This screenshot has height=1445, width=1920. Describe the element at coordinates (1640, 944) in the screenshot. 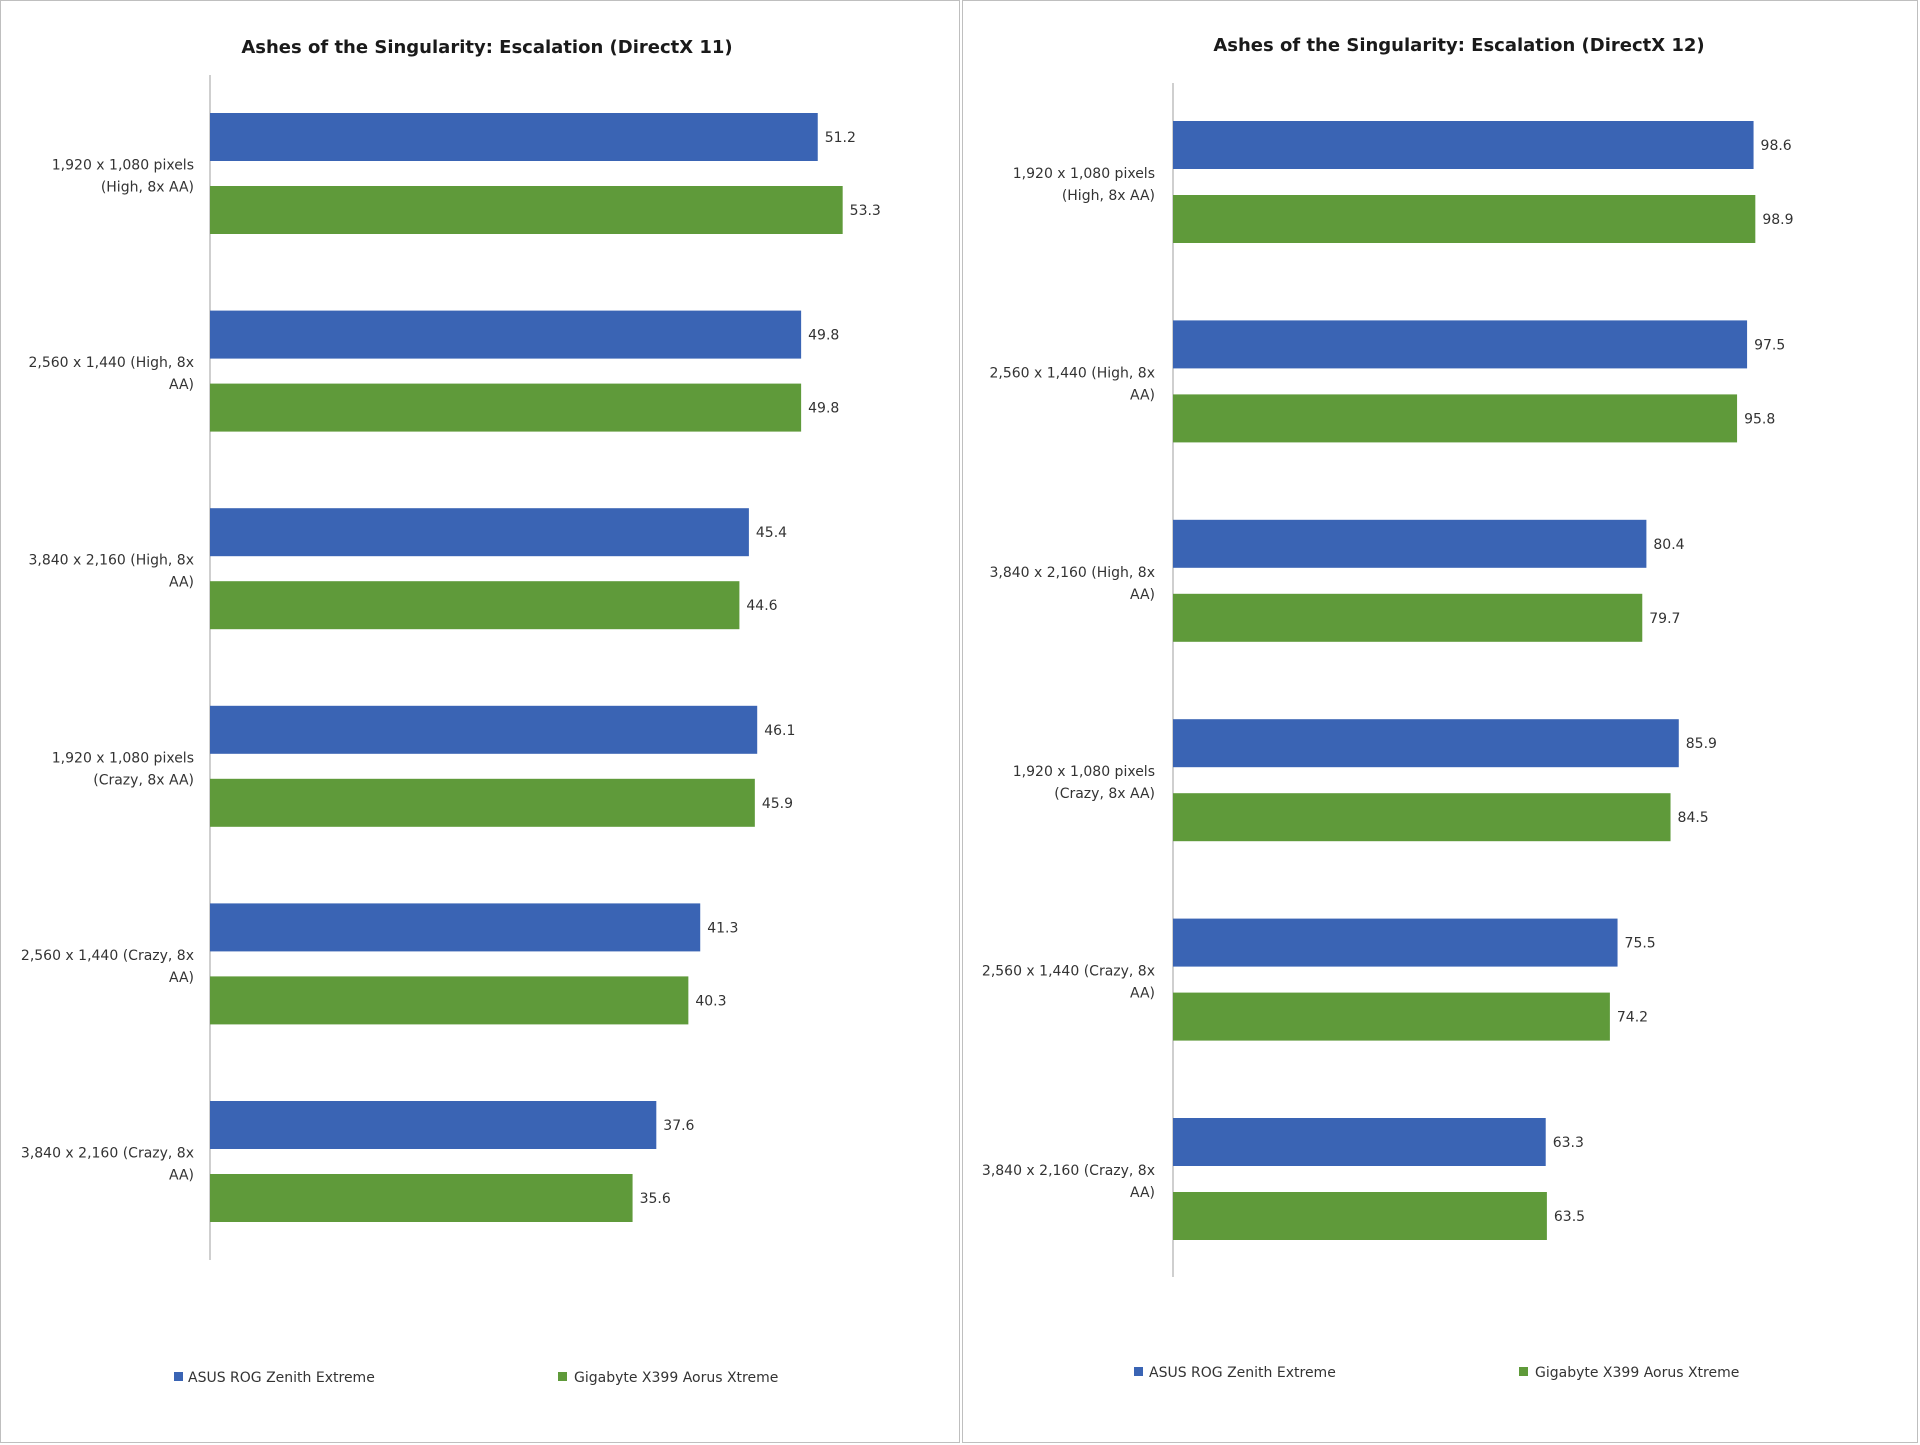

I see `data-label: 75.5` at that location.